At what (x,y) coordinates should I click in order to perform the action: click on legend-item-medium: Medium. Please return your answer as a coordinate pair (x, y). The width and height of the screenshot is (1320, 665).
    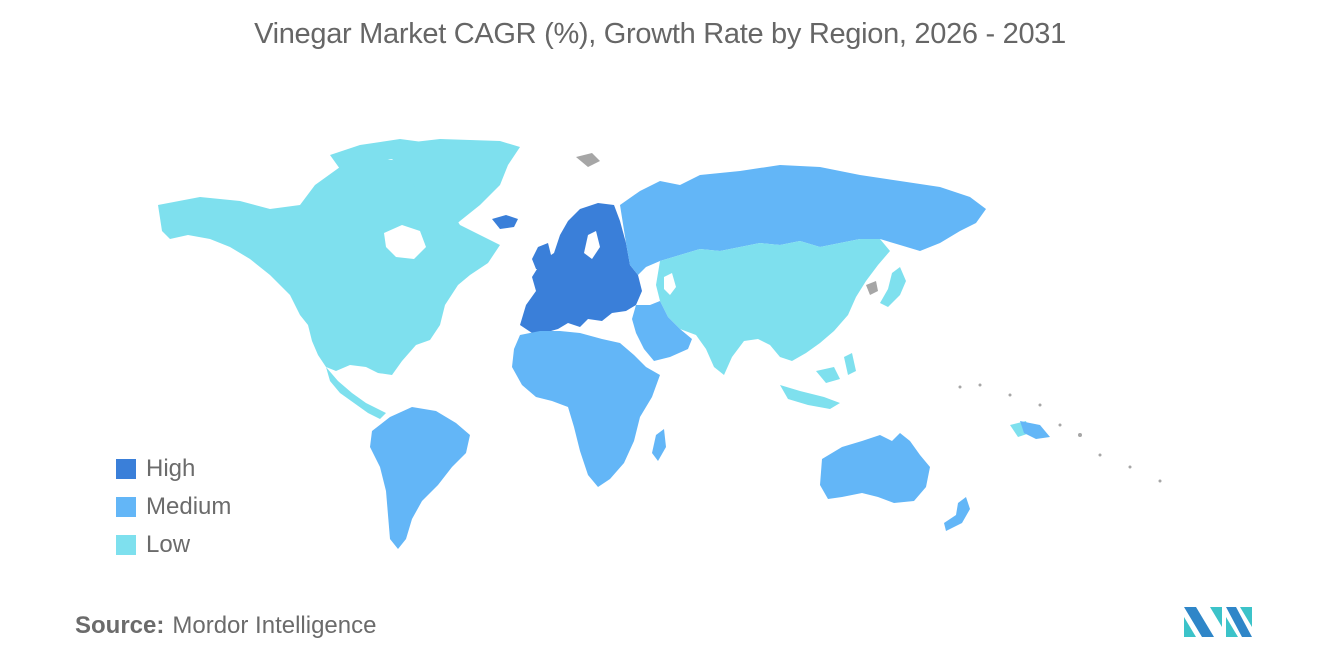
    Looking at the image, I should click on (173, 507).